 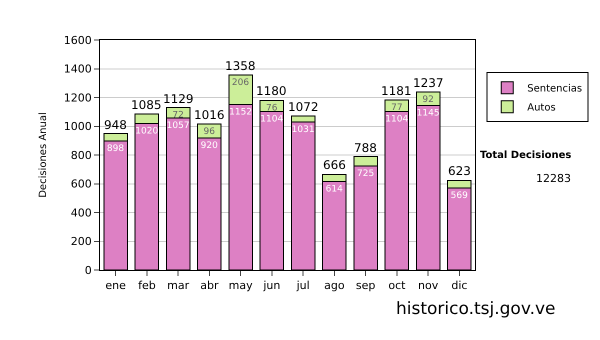 I want to click on x-tick-label: may, so click(x=241, y=285).